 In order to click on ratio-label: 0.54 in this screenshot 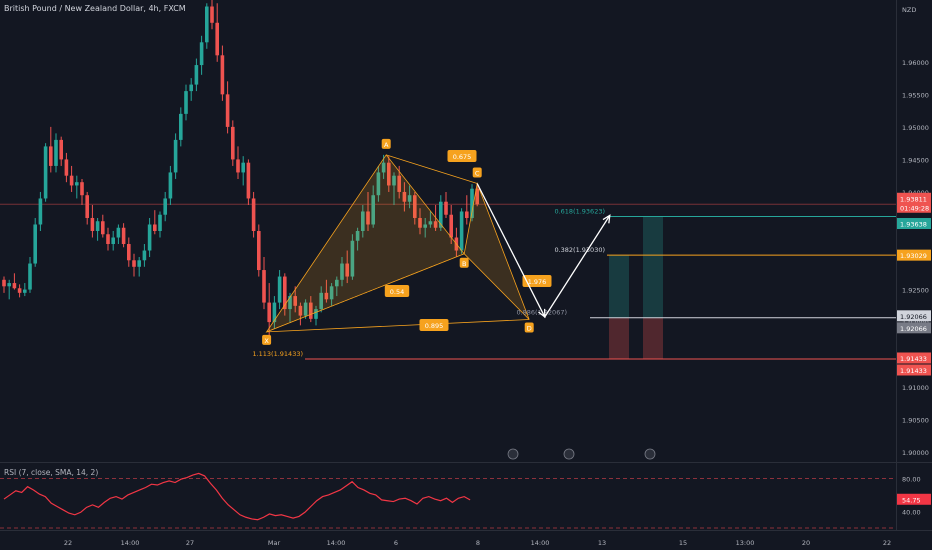, I will do `click(397, 292)`.